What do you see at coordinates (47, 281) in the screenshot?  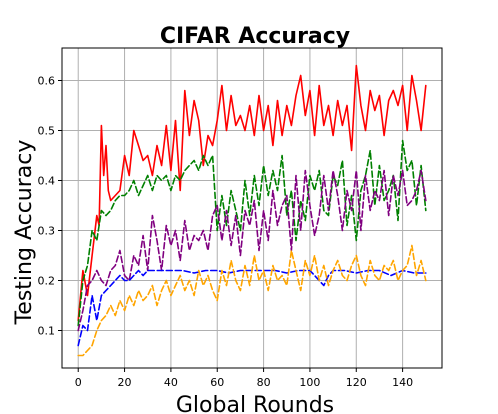 I see `y-tick-label: 0.2` at bounding box center [47, 281].